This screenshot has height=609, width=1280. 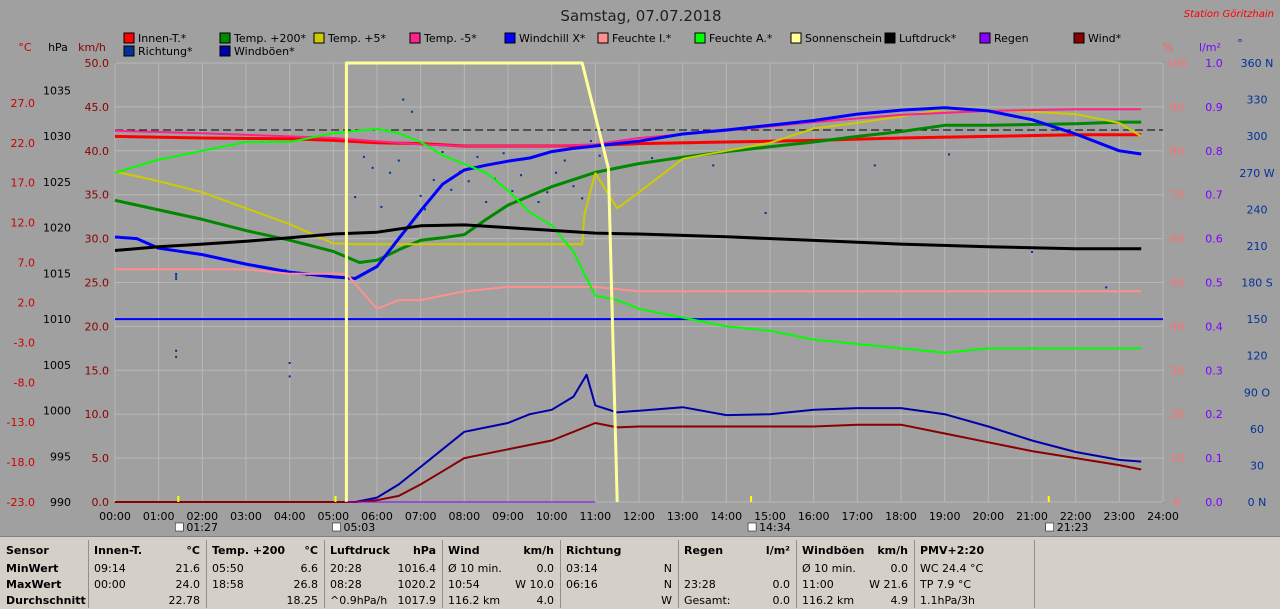 I want to click on tick-label-wind: 10.0, so click(x=97, y=414).